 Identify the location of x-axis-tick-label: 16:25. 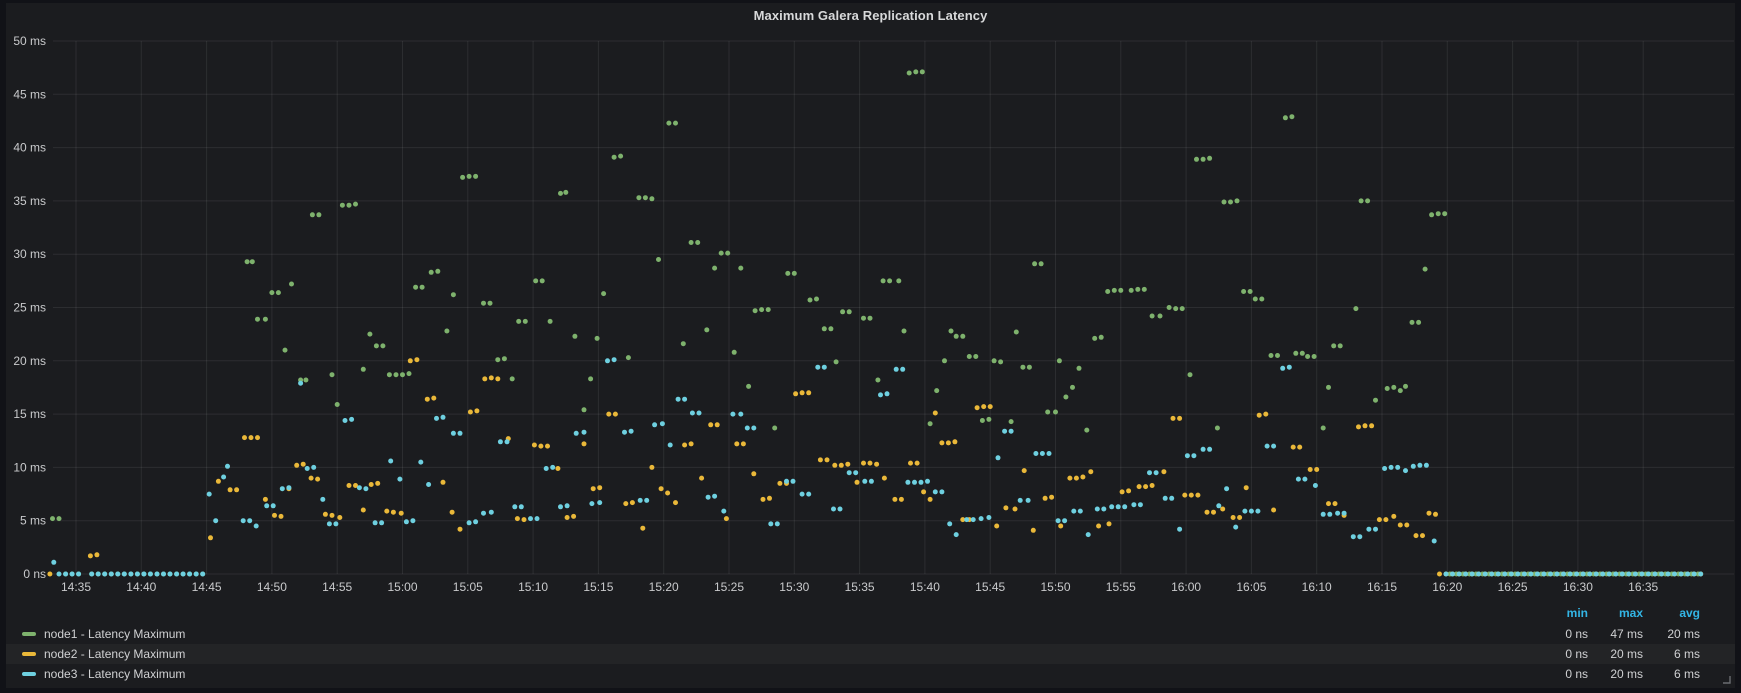
(1513, 587).